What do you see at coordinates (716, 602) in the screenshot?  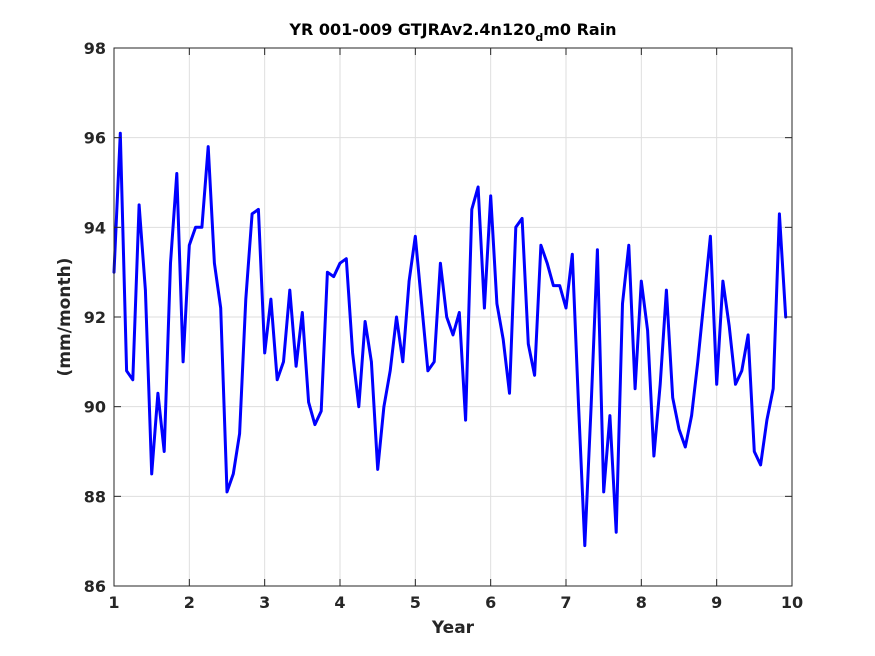 I see `x-tick-label: 9` at bounding box center [716, 602].